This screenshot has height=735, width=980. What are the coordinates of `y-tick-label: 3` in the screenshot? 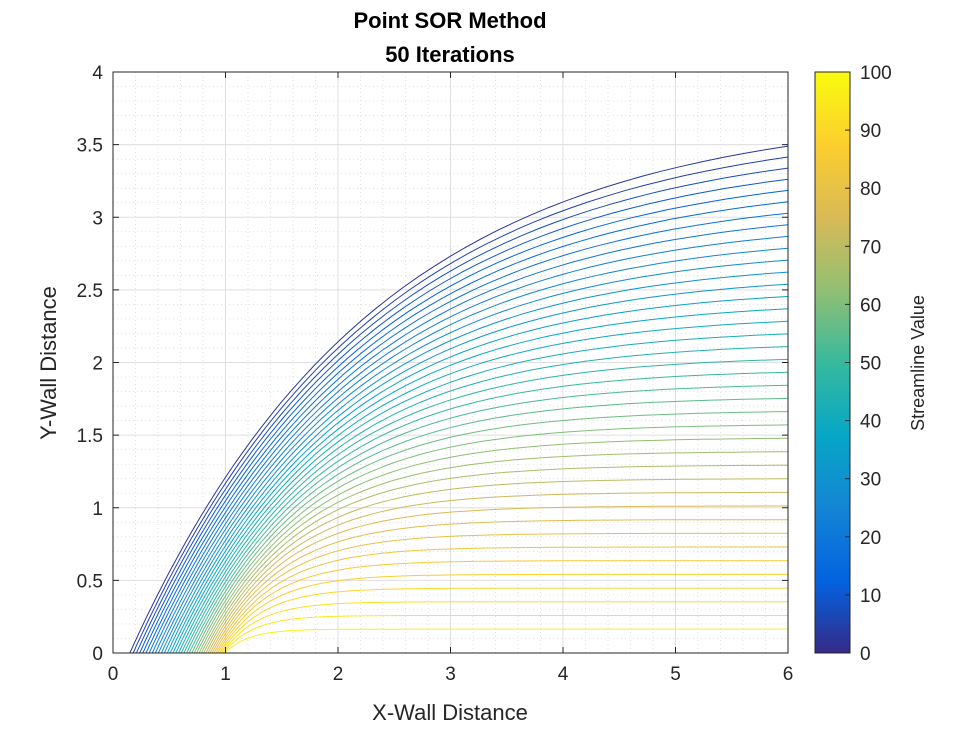 It's located at (97, 218).